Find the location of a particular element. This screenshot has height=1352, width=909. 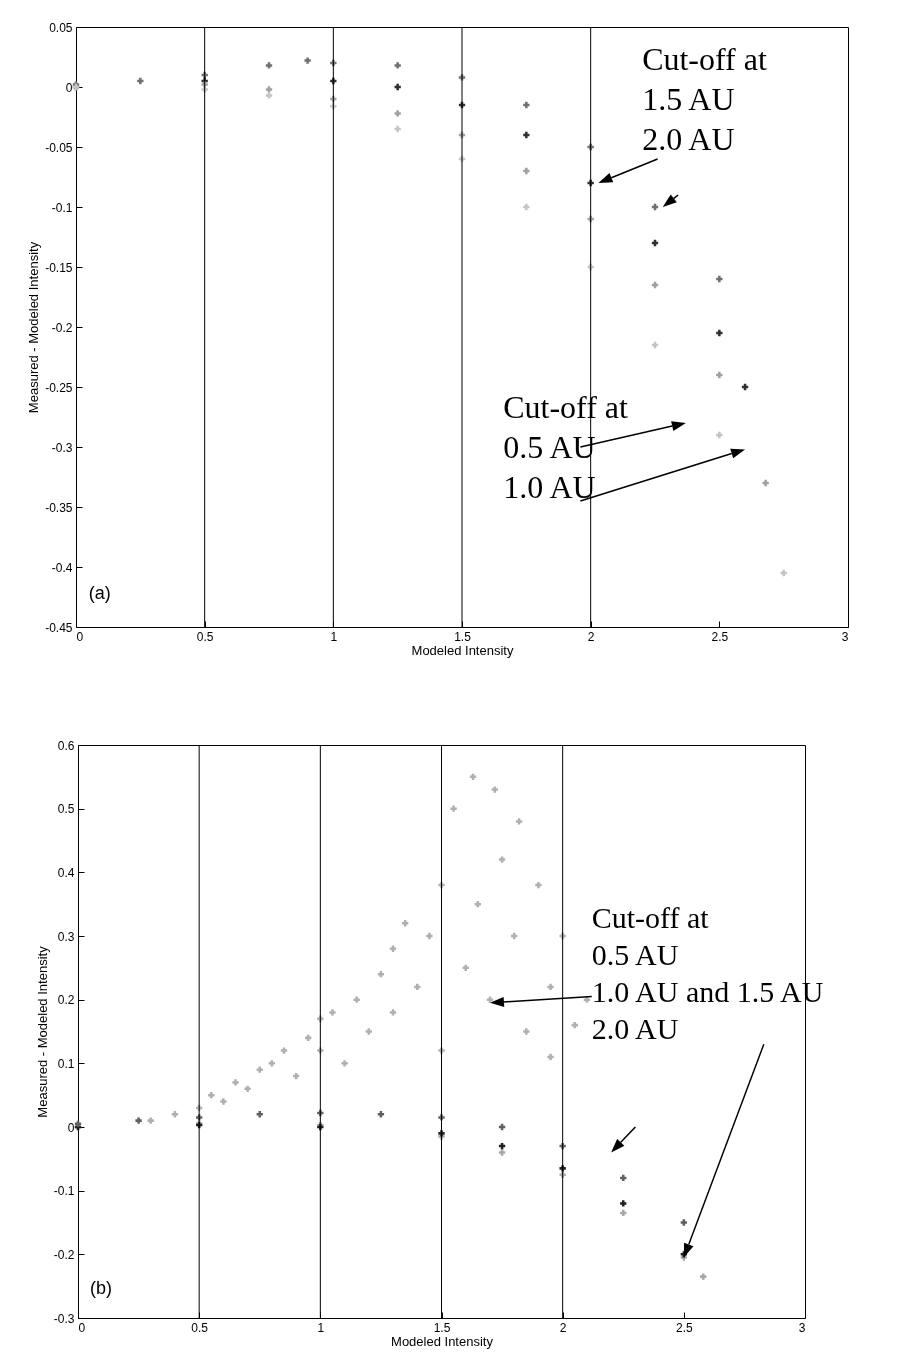

annotation: (a) is located at coordinates (99, 593).